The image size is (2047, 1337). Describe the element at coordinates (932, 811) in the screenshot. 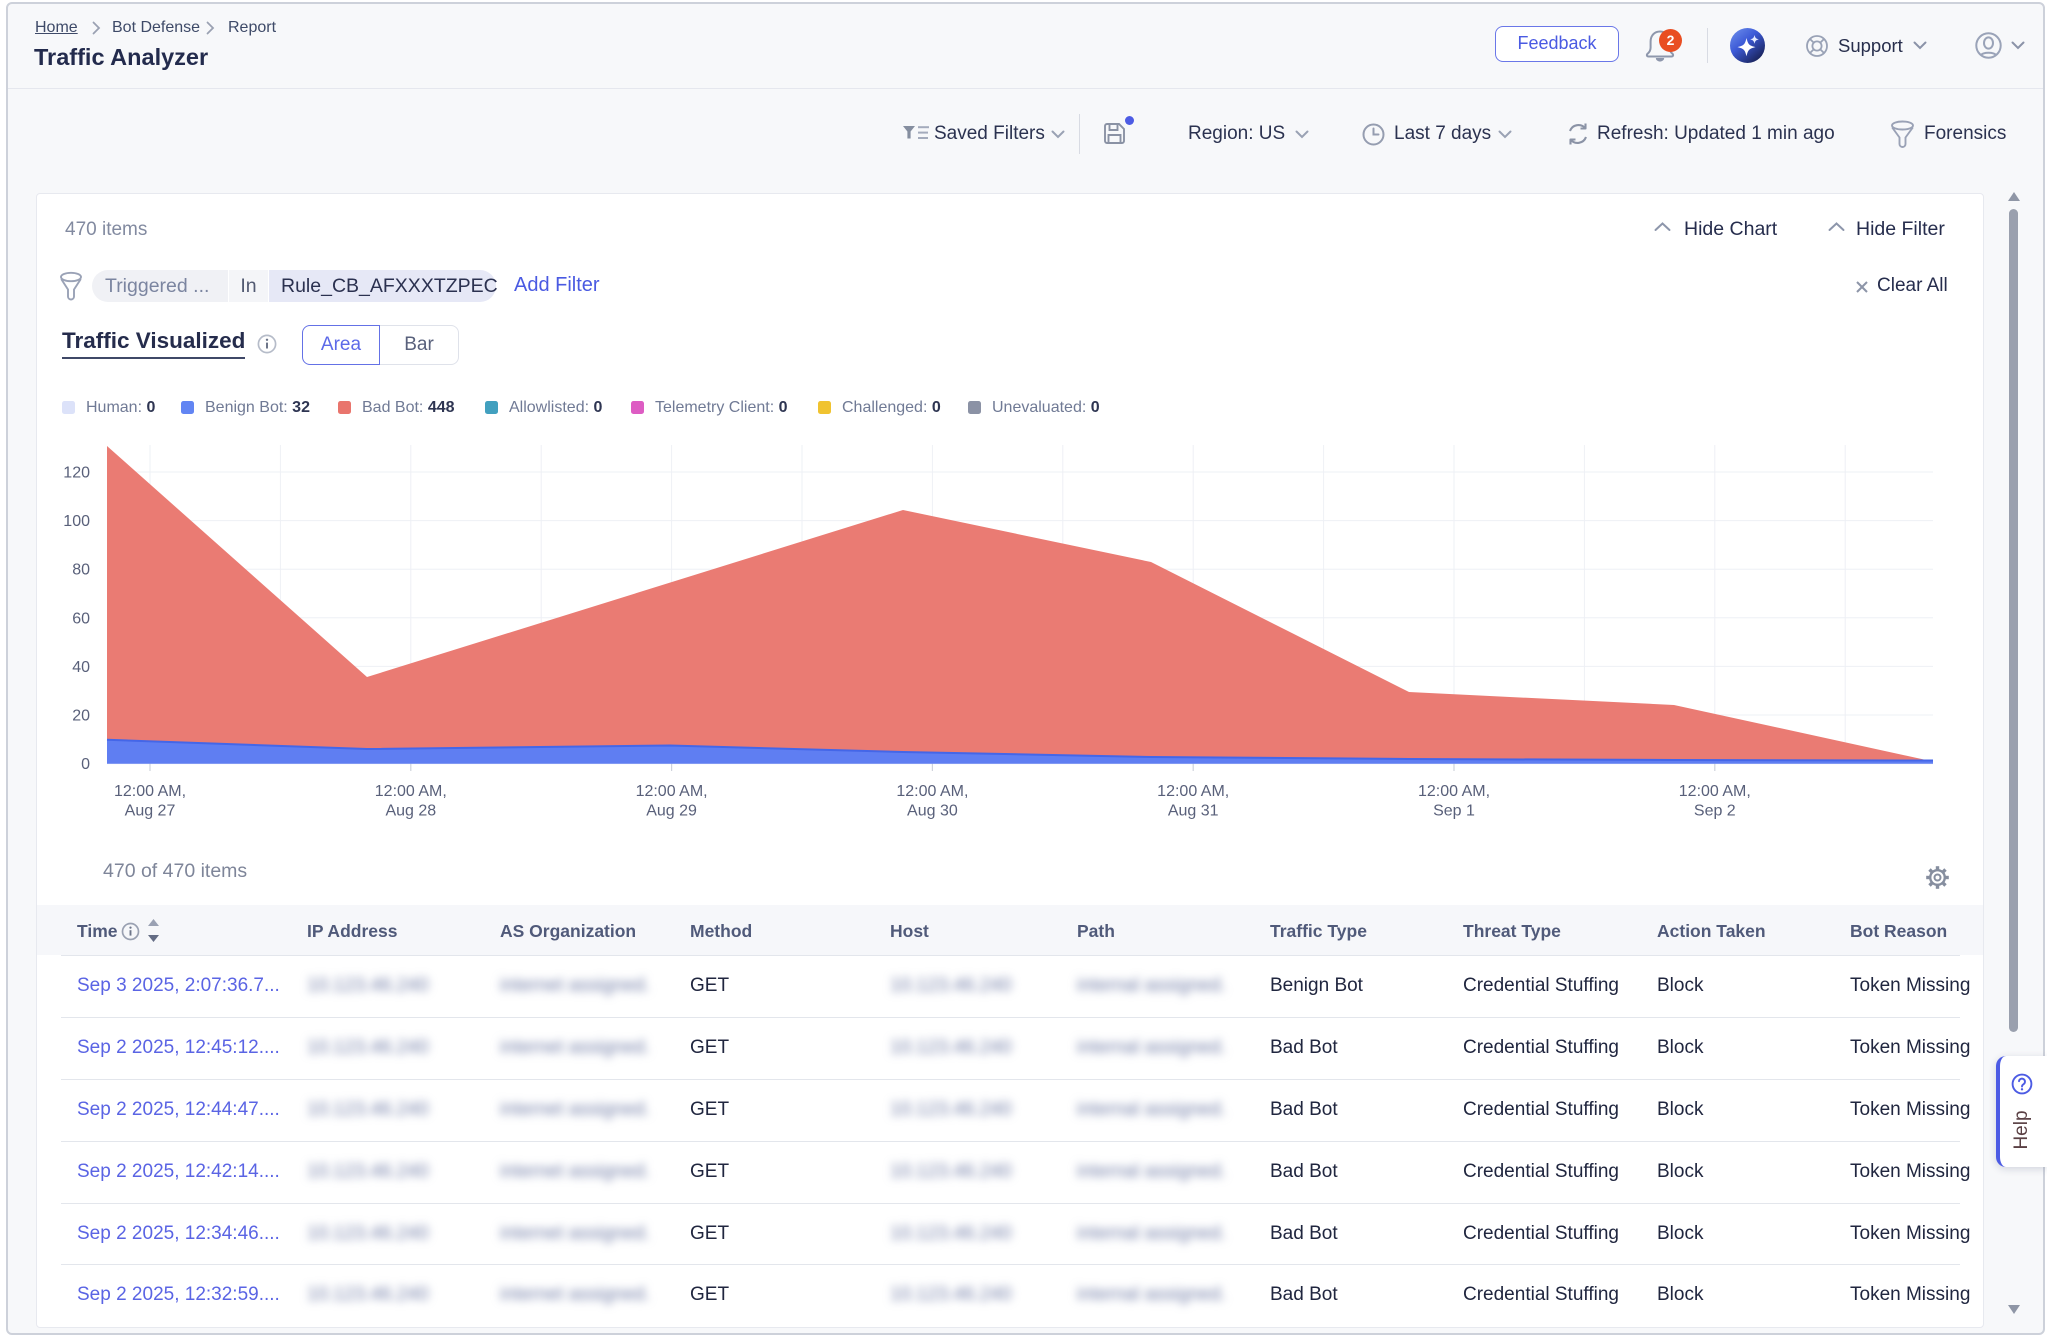

I see `svg-text: Aug 30` at that location.